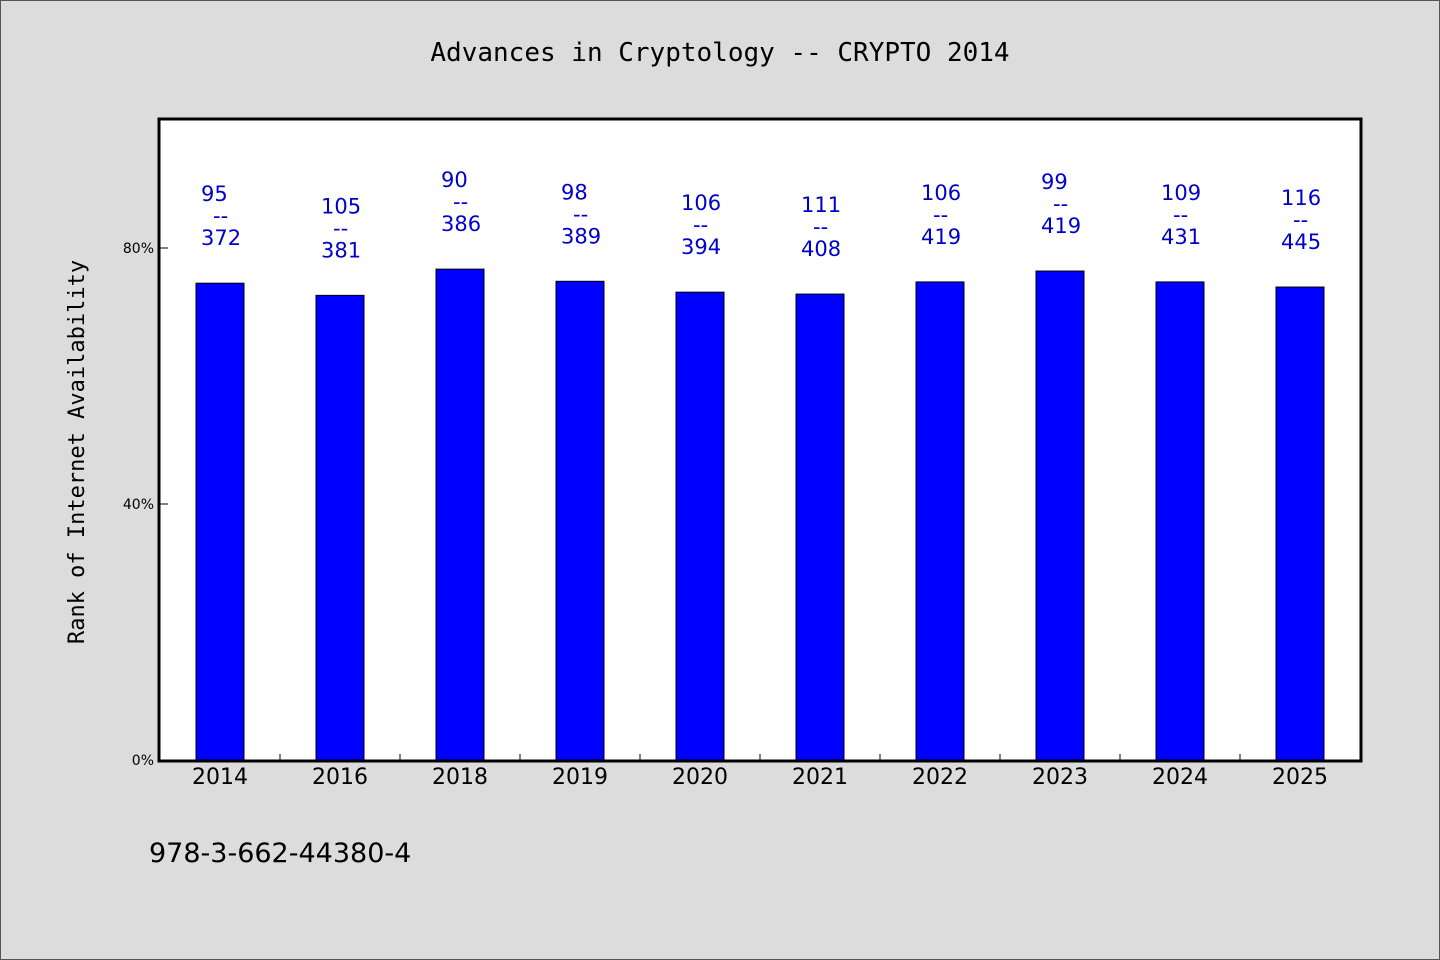  Describe the element at coordinates (220, 777) in the screenshot. I see `x-tick-label: 2014` at that location.